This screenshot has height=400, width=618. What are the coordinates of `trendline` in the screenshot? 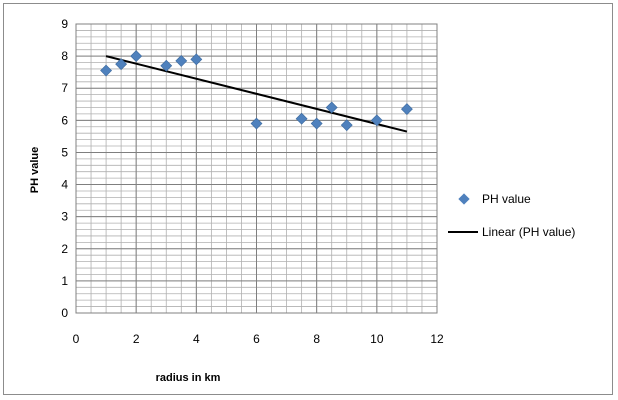 It's located at (256, 94).